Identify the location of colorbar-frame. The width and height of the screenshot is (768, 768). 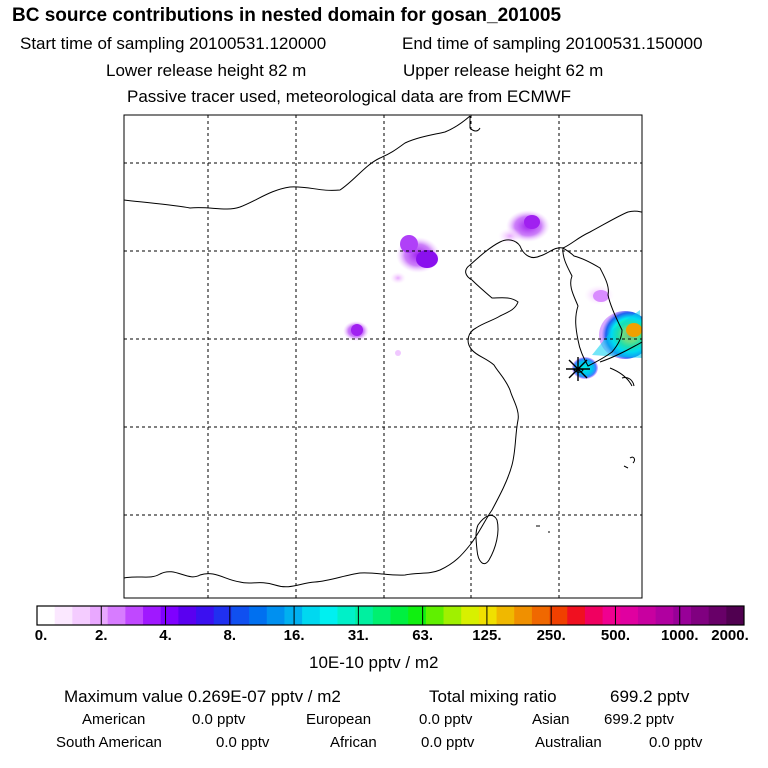
(390, 615).